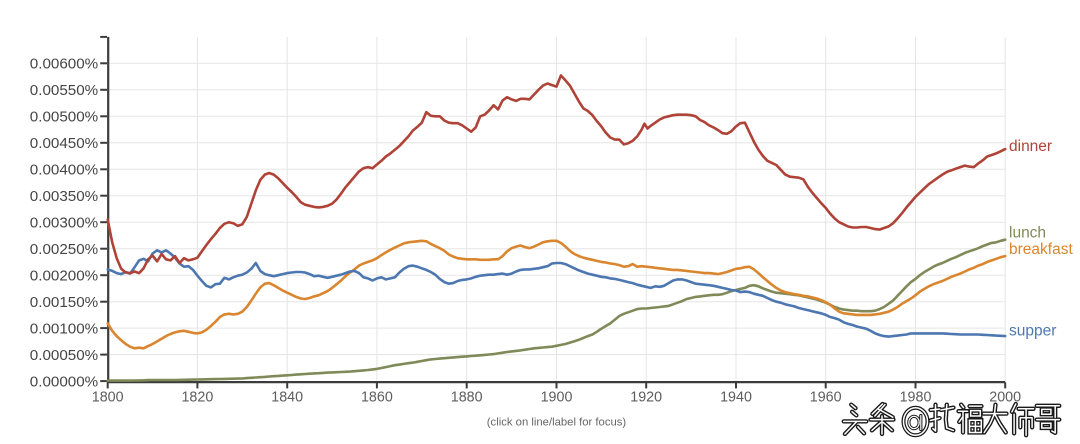 The image size is (1080, 444). Describe the element at coordinates (467, 398) in the screenshot. I see `svg-text: 1880` at that location.